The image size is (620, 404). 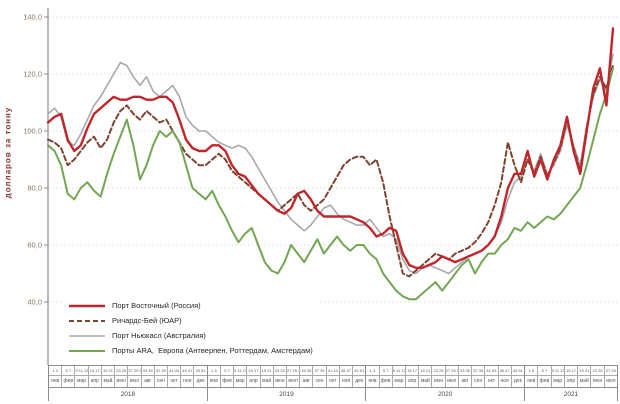 I want to click on year-label: 2021, so click(x=571, y=394).